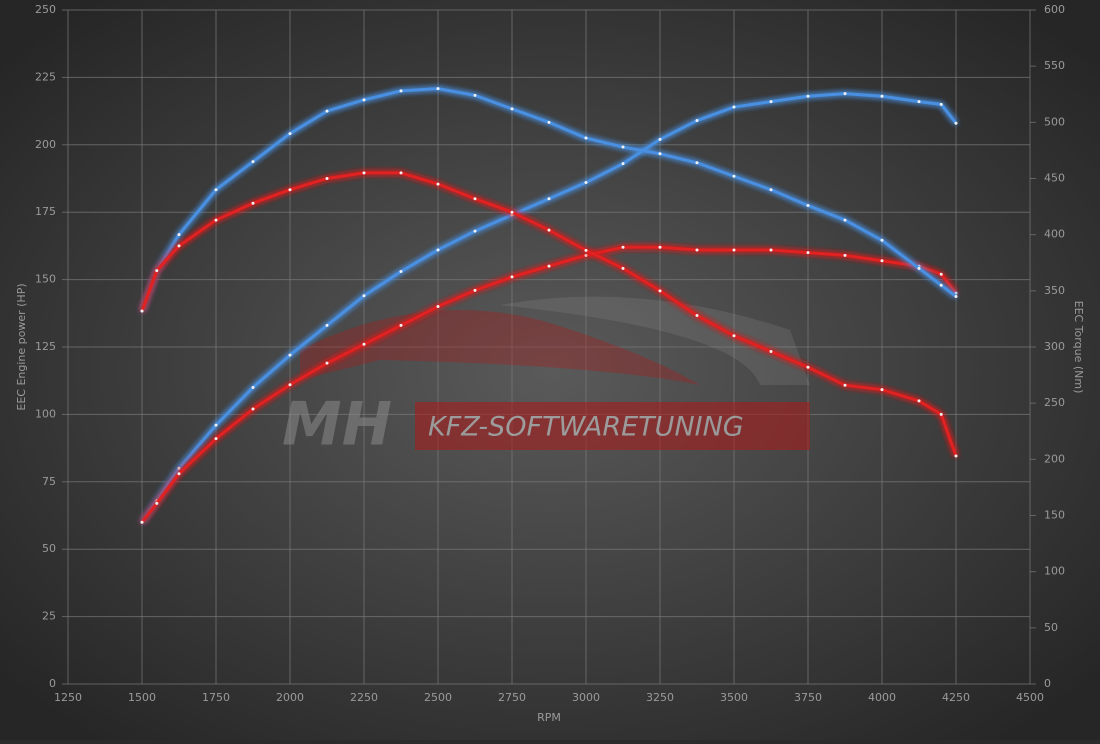 The image size is (1100, 744). Describe the element at coordinates (45, 346) in the screenshot. I see `y-tick-label: 125` at that location.